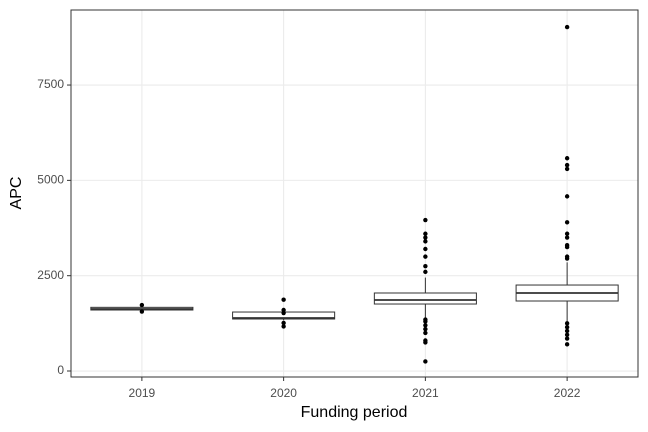 The width and height of the screenshot is (648, 432). Describe the element at coordinates (50, 180) in the screenshot. I see `y-tick-label: 5000` at that location.